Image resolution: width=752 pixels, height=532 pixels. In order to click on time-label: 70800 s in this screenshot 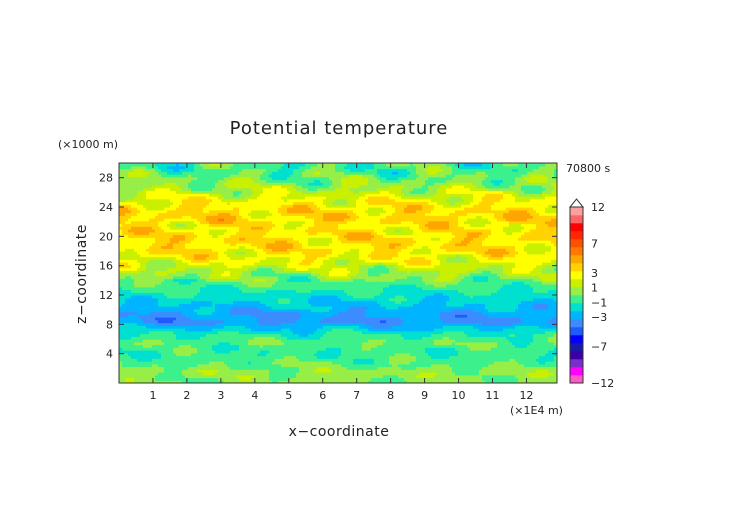, I will do `click(588, 168)`.